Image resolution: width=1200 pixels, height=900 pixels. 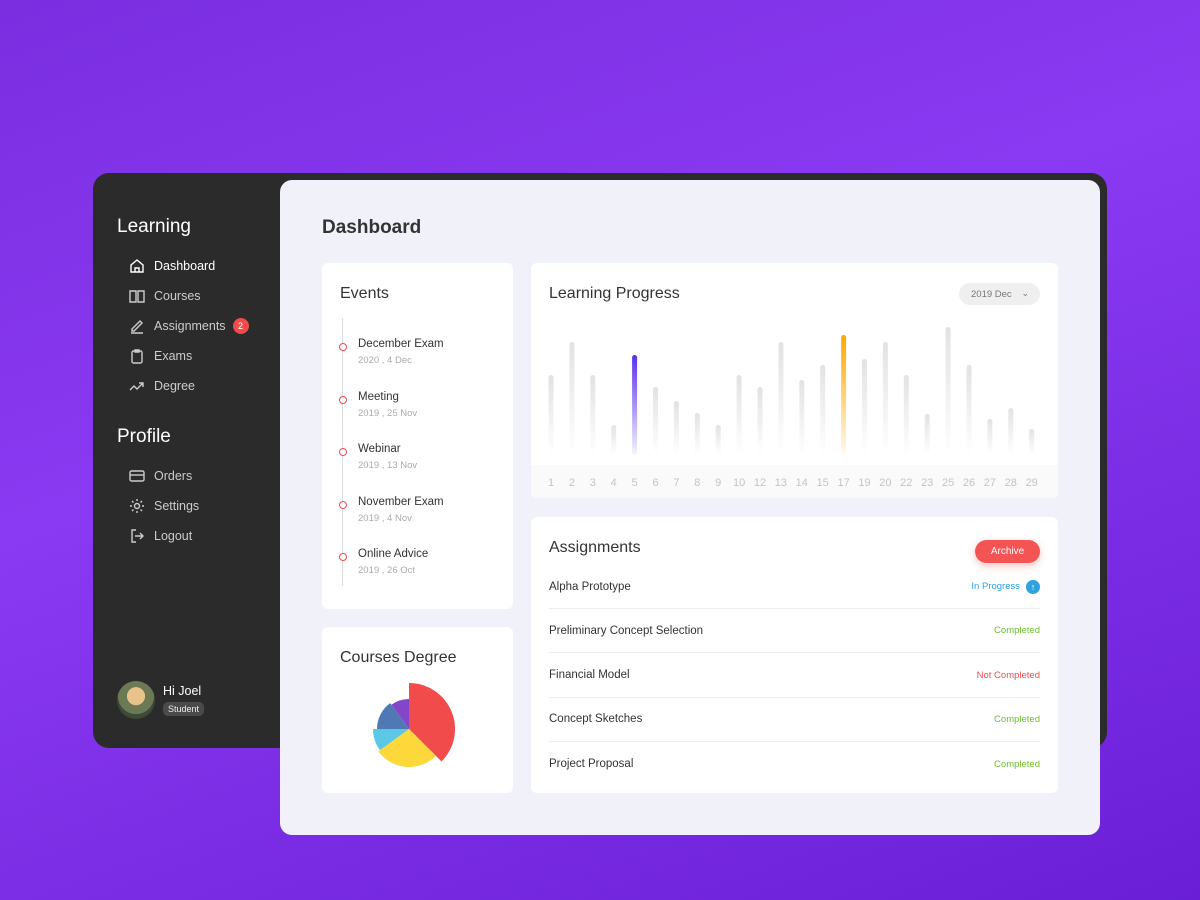 What do you see at coordinates (794, 764) in the screenshot?
I see `assignment-row: Project Proposal Completed` at bounding box center [794, 764].